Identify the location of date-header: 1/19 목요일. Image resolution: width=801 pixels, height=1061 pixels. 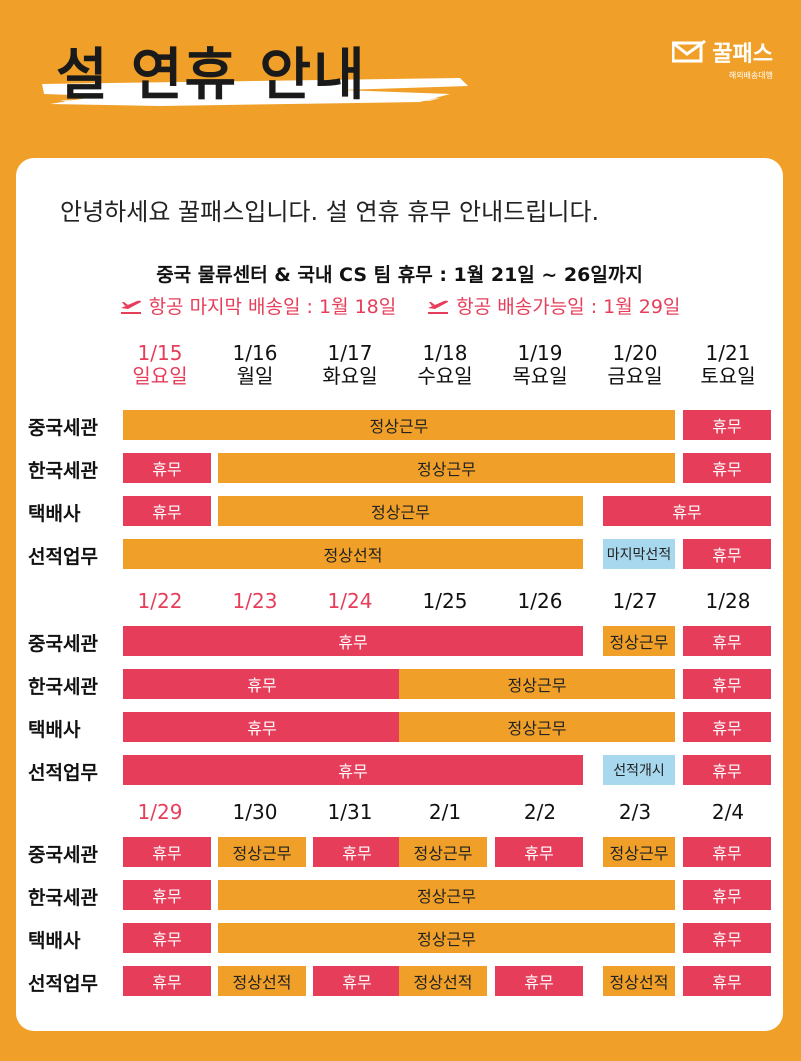
(540, 365).